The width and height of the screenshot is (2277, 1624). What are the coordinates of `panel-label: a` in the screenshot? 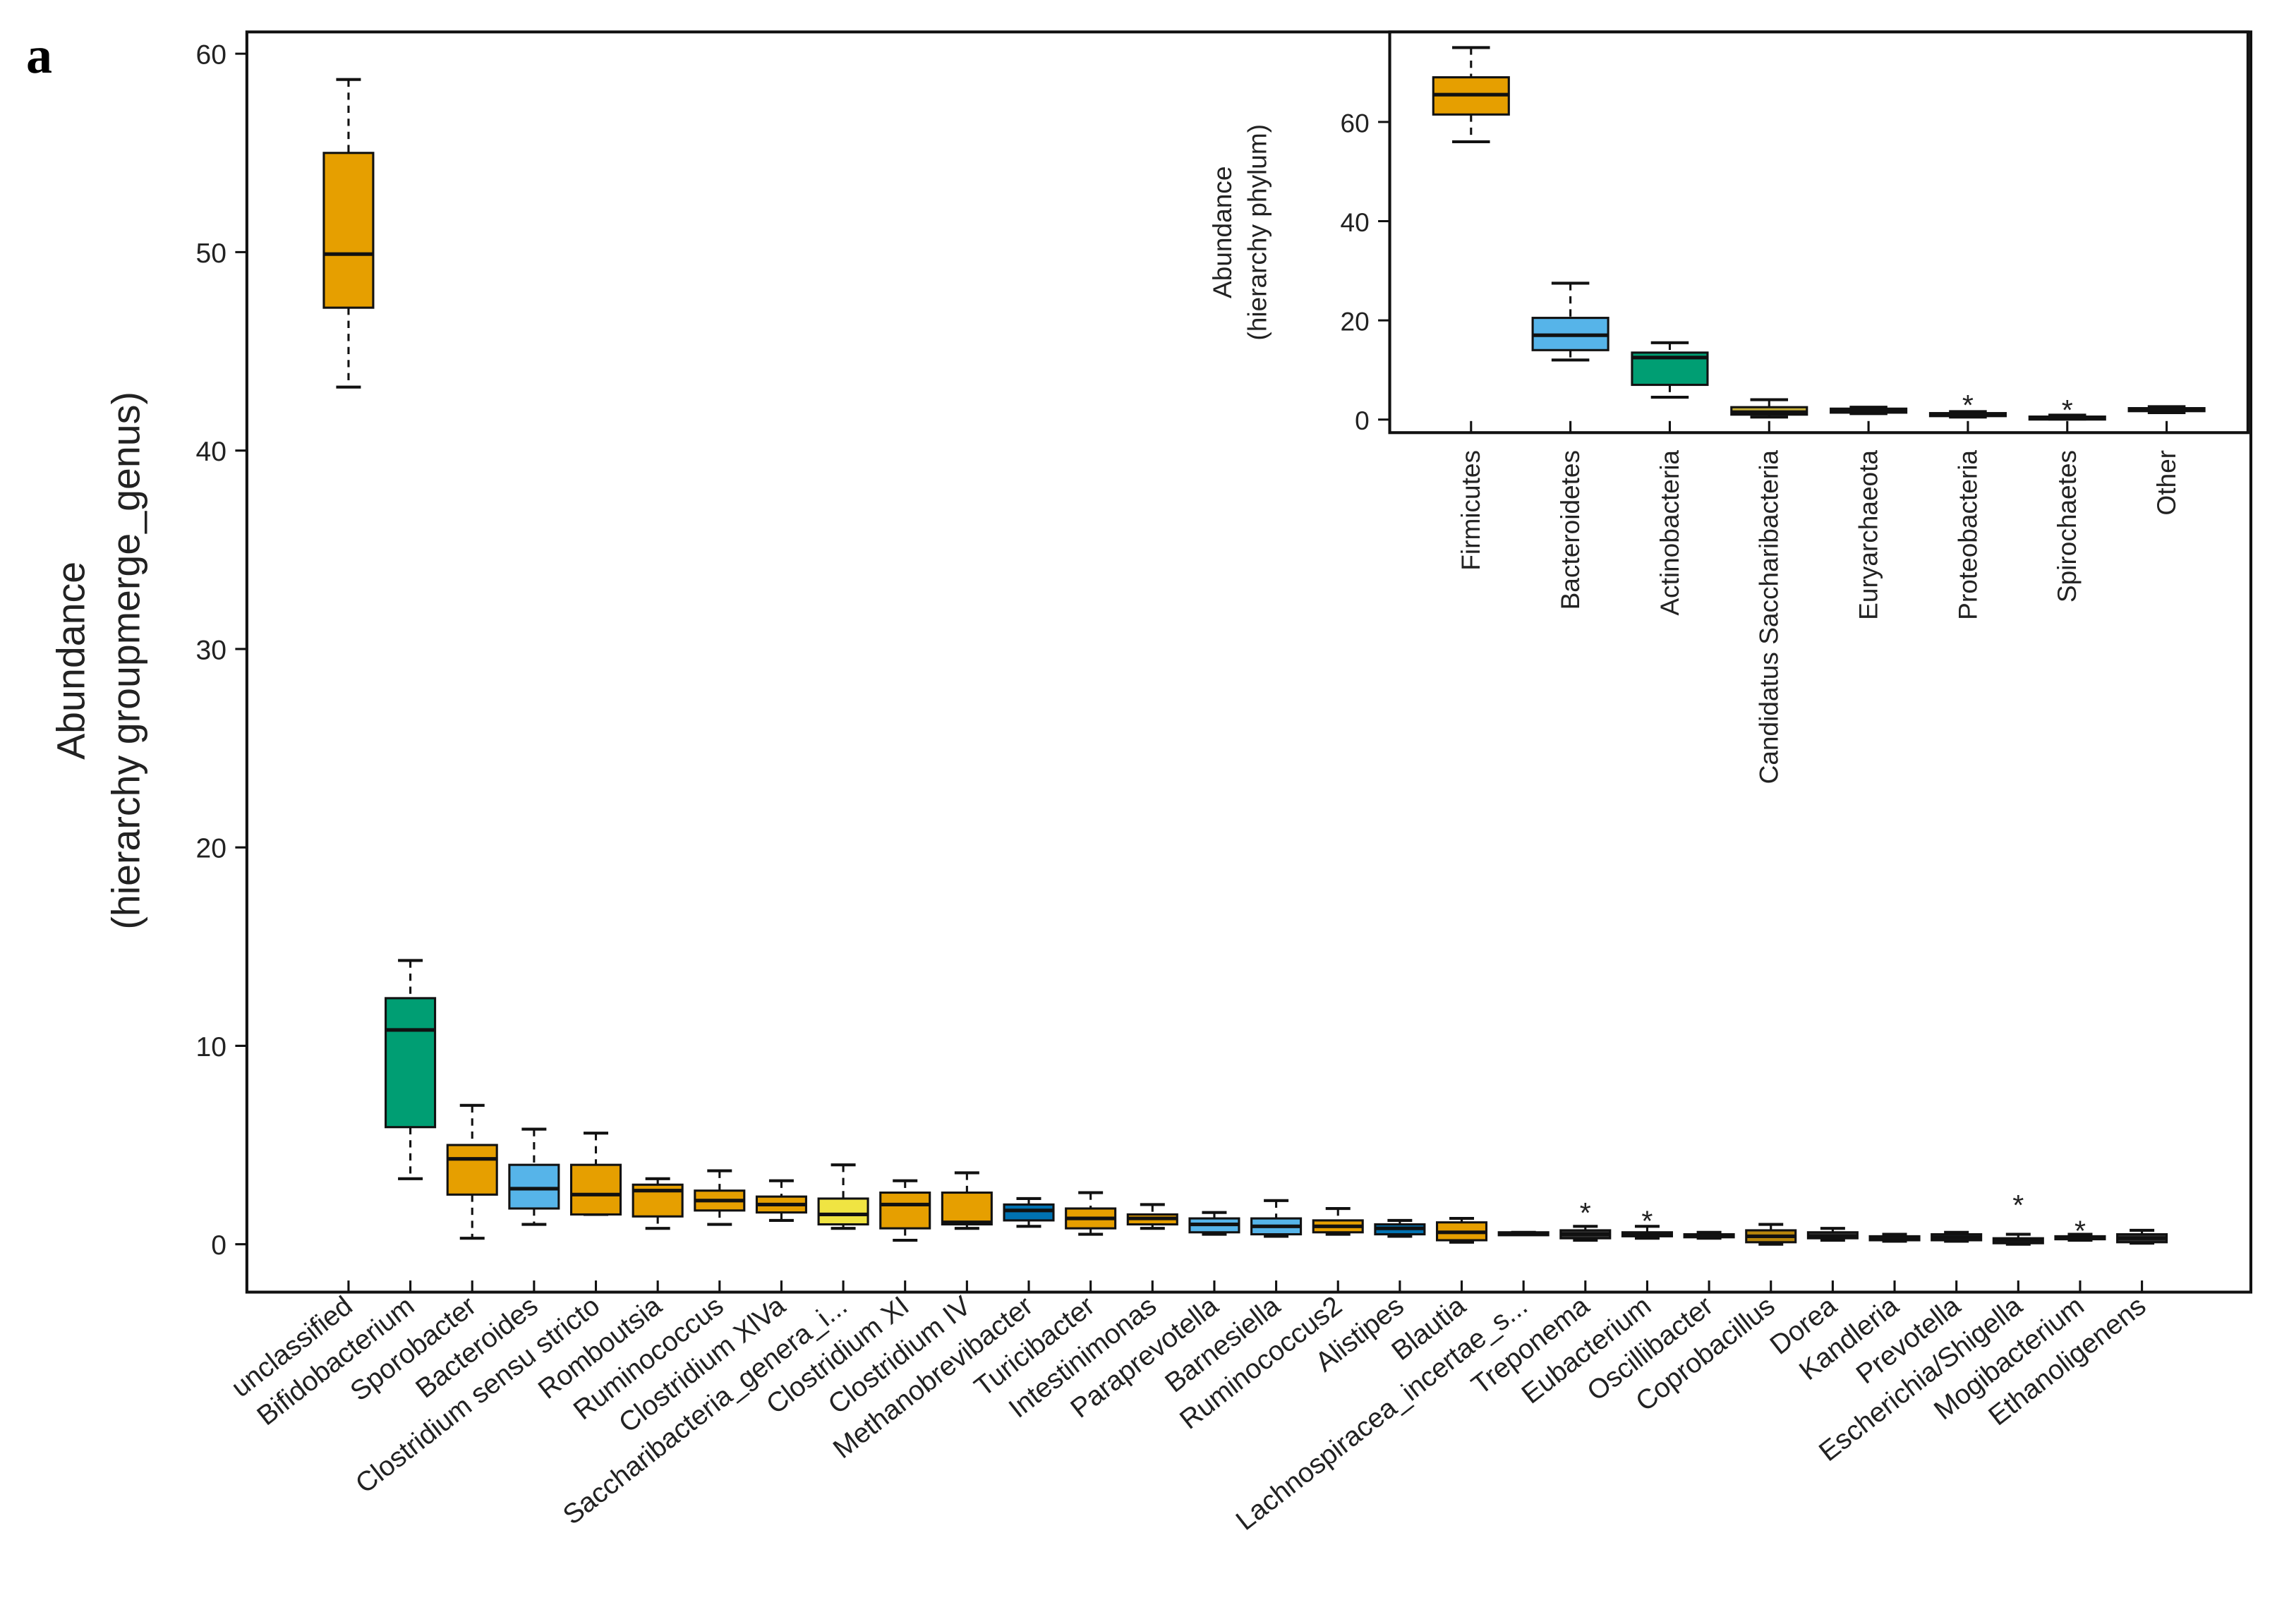 It's located at (39, 56).